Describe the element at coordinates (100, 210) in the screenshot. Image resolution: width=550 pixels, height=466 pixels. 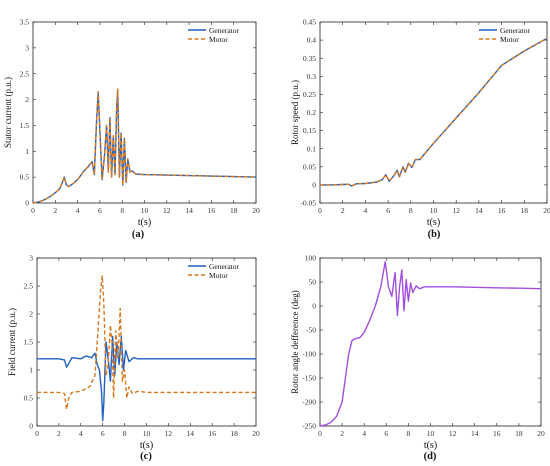
I see `panel-a-x-tick-label: 6` at that location.